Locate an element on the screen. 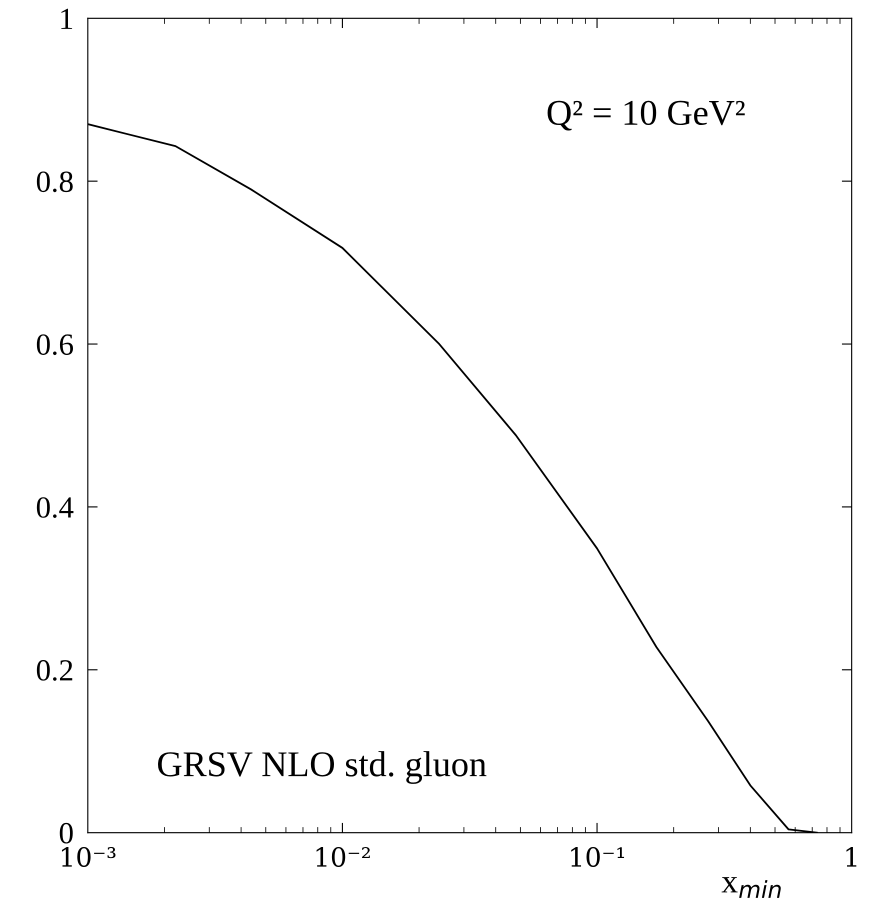 The image size is (878, 915). x-axis-title: x$_{min}$ is located at coordinates (751, 887).